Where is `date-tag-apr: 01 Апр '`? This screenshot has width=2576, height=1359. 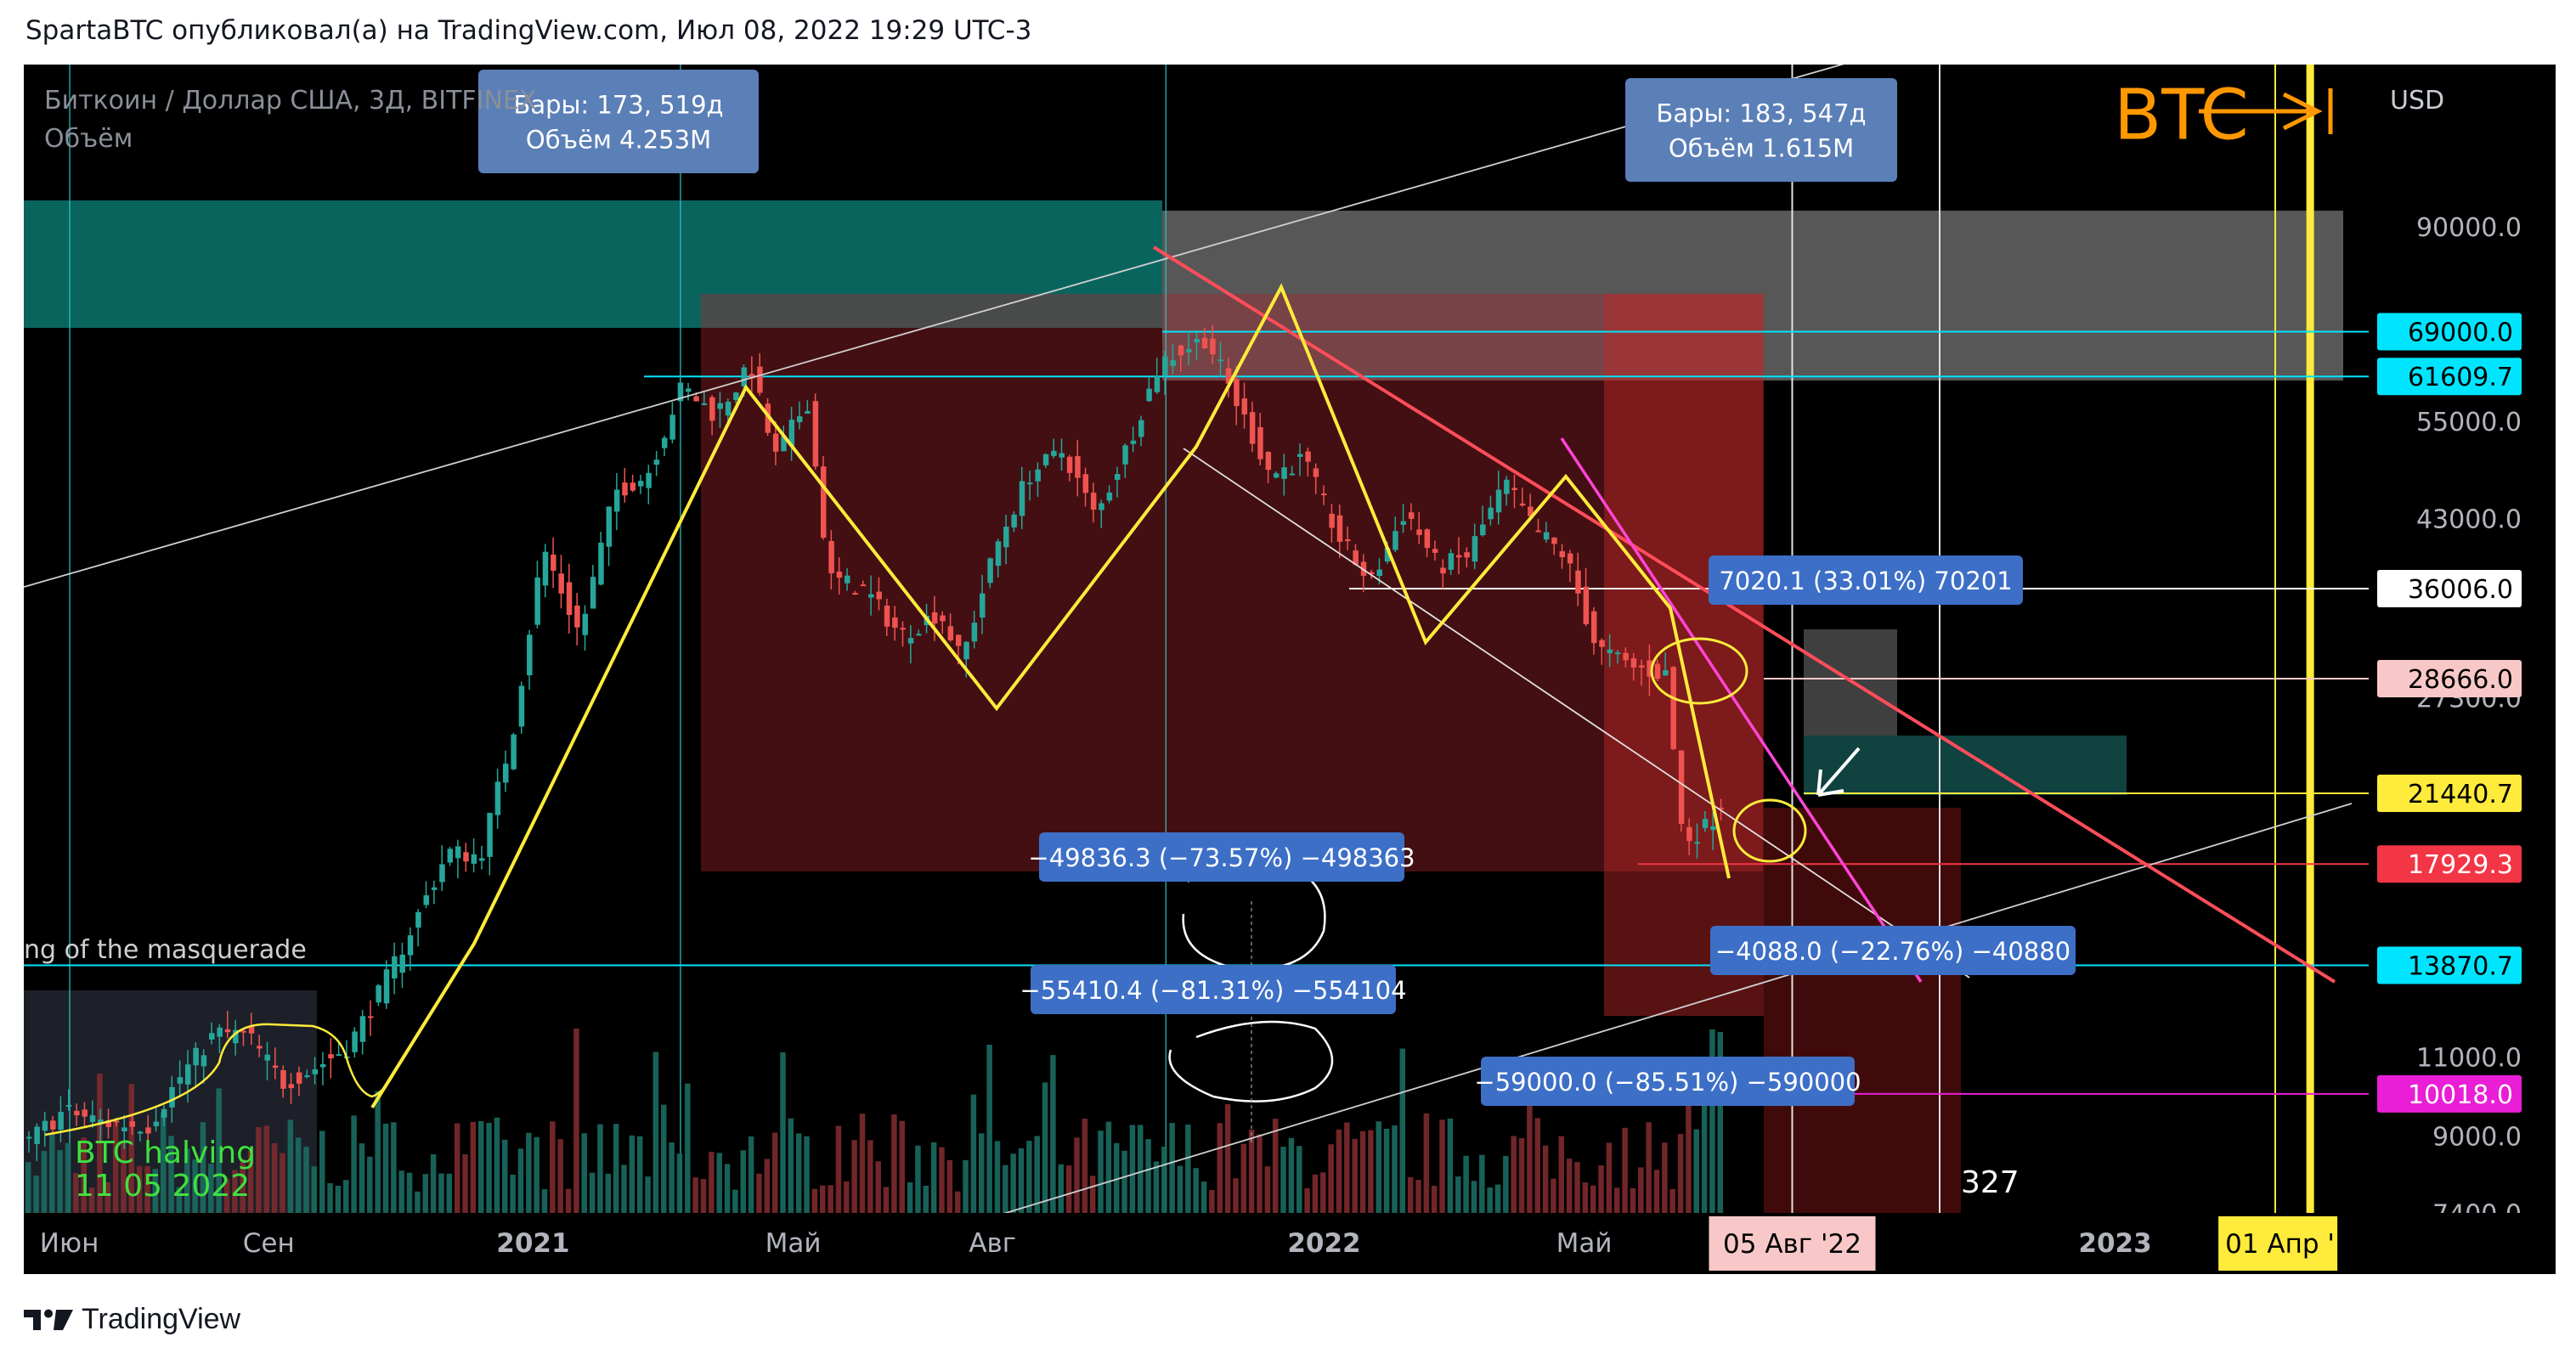
date-tag-apr: 01 Апр ' is located at coordinates (2278, 1243).